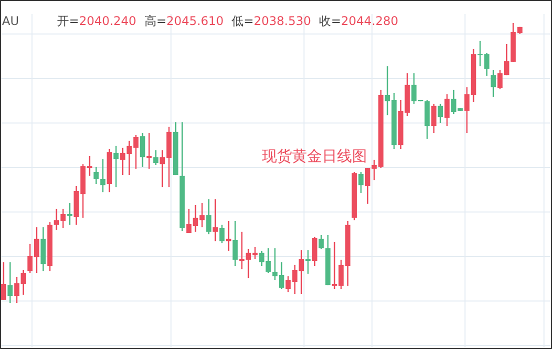 The width and height of the screenshot is (552, 349). What do you see at coordinates (10, 21) in the screenshot?
I see `annotation: AU` at bounding box center [10, 21].